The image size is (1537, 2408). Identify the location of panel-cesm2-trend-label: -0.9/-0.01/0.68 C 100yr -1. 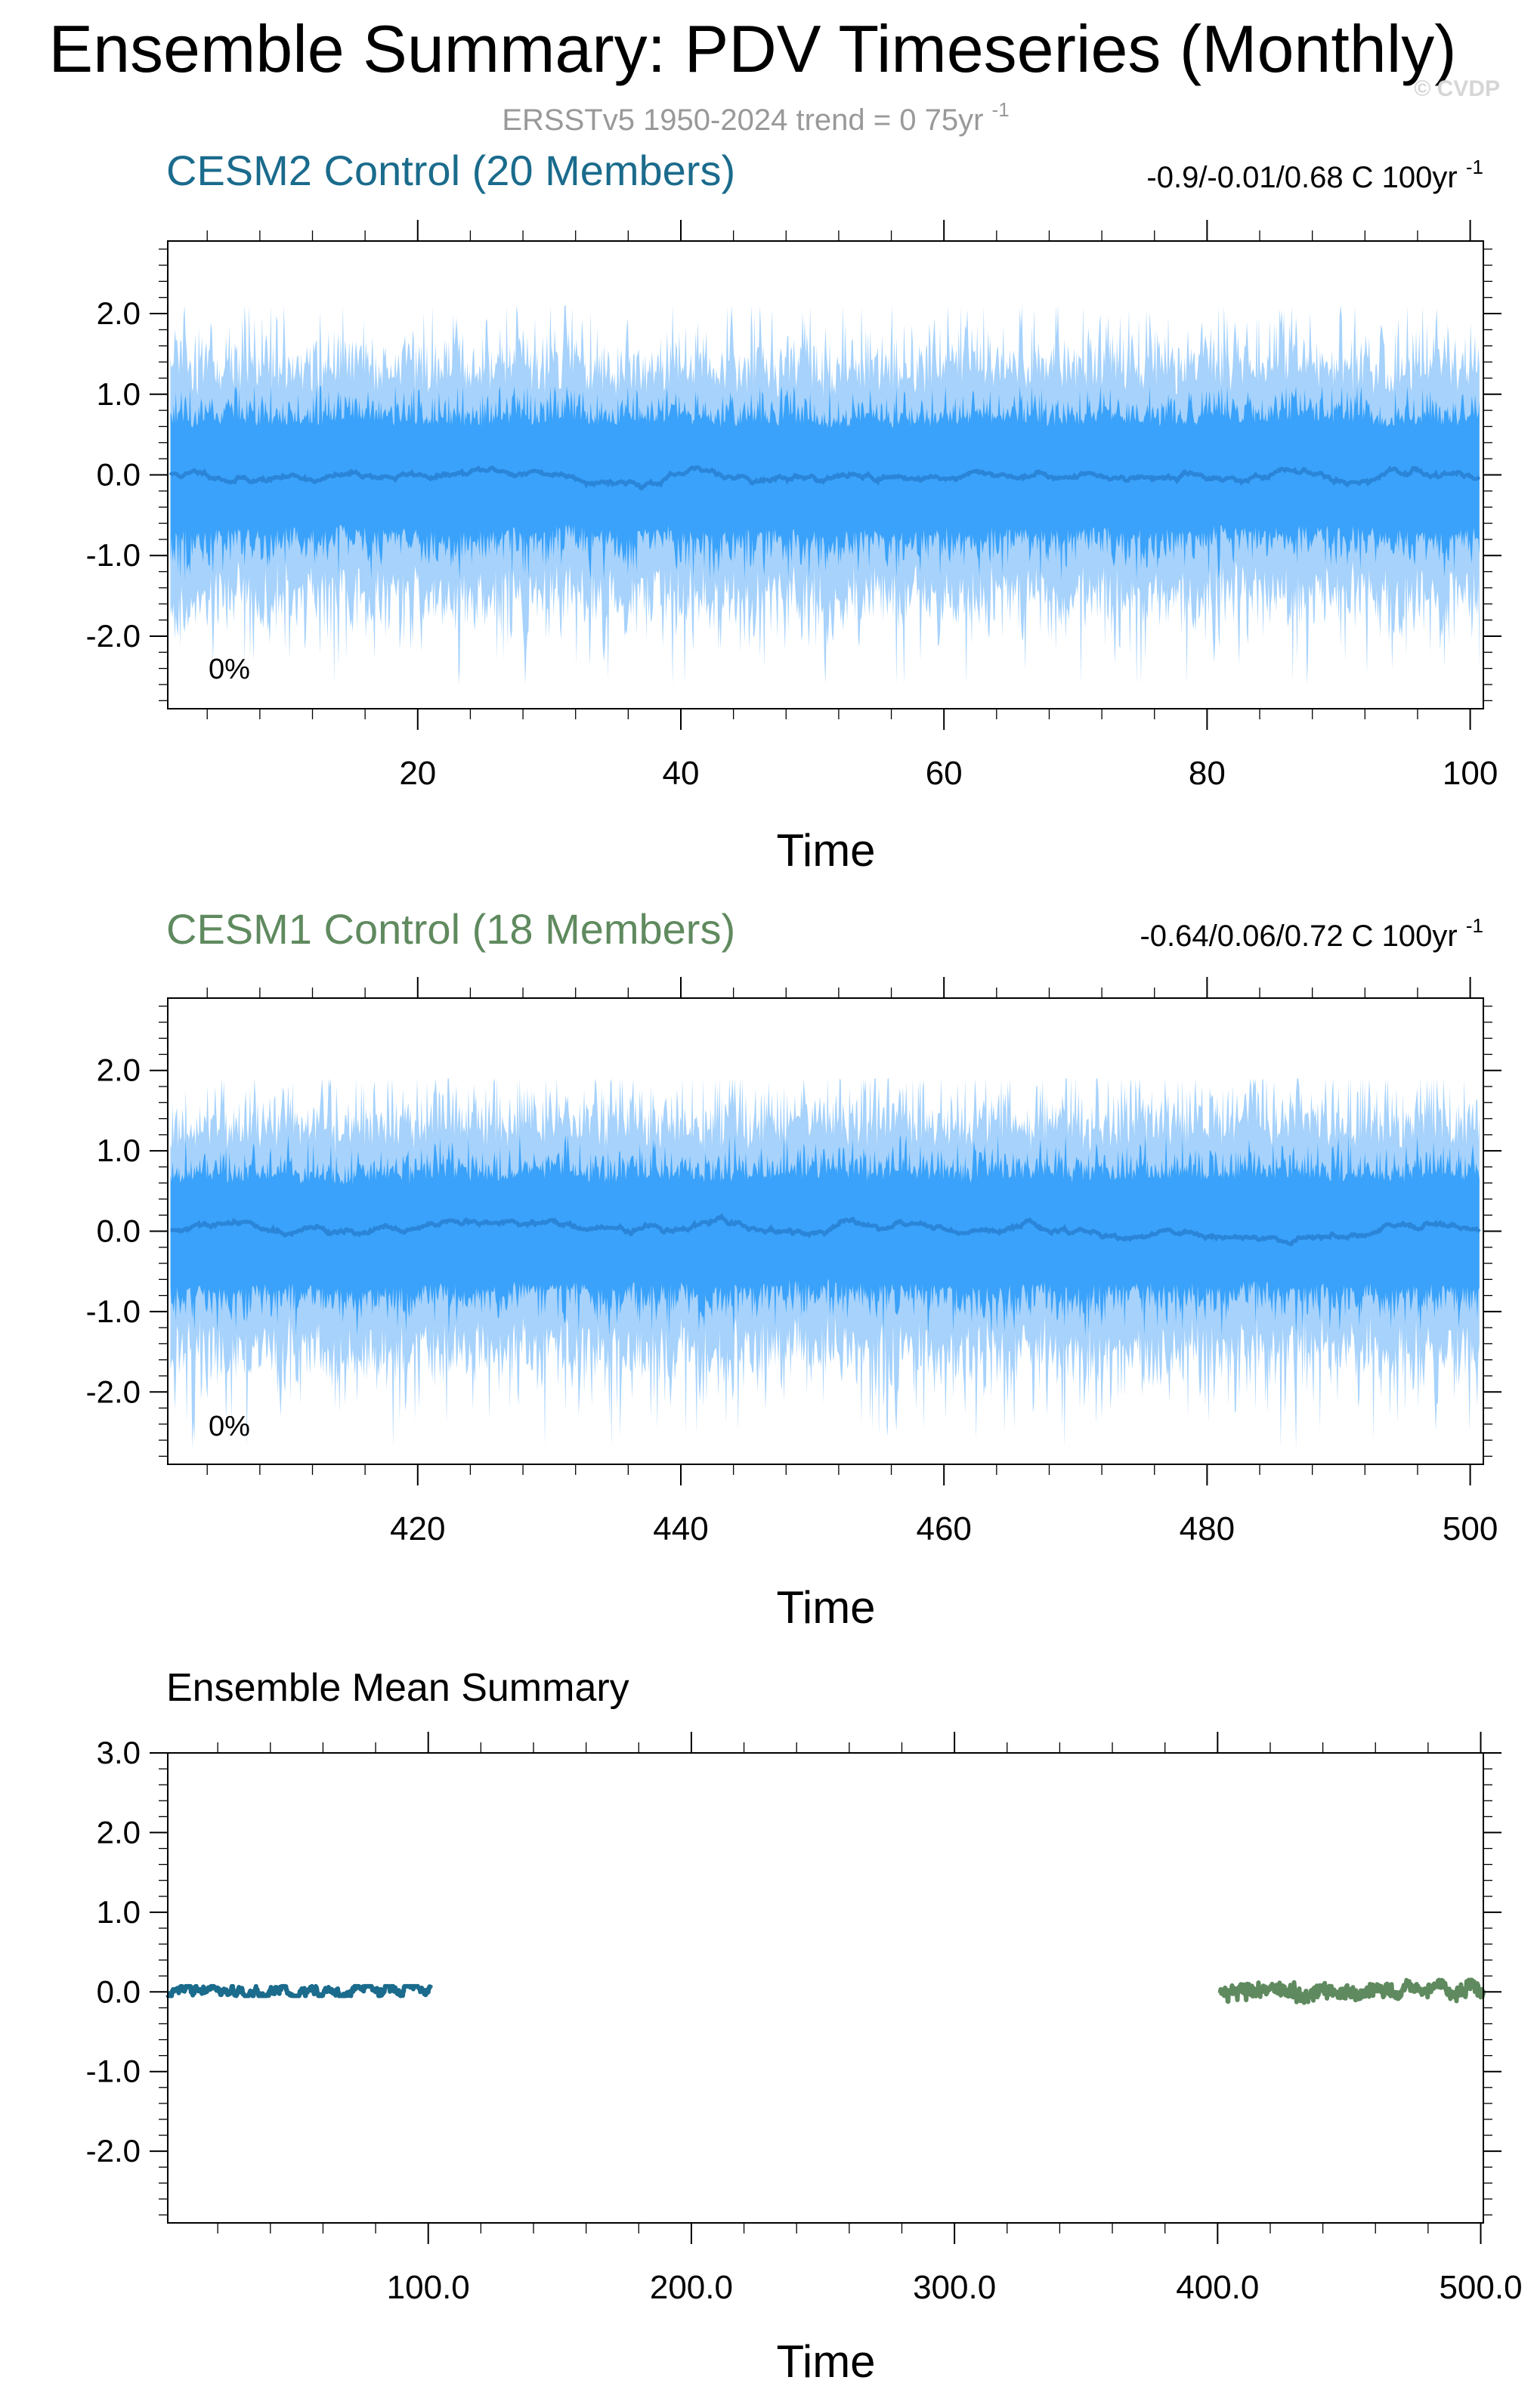
(1314, 175).